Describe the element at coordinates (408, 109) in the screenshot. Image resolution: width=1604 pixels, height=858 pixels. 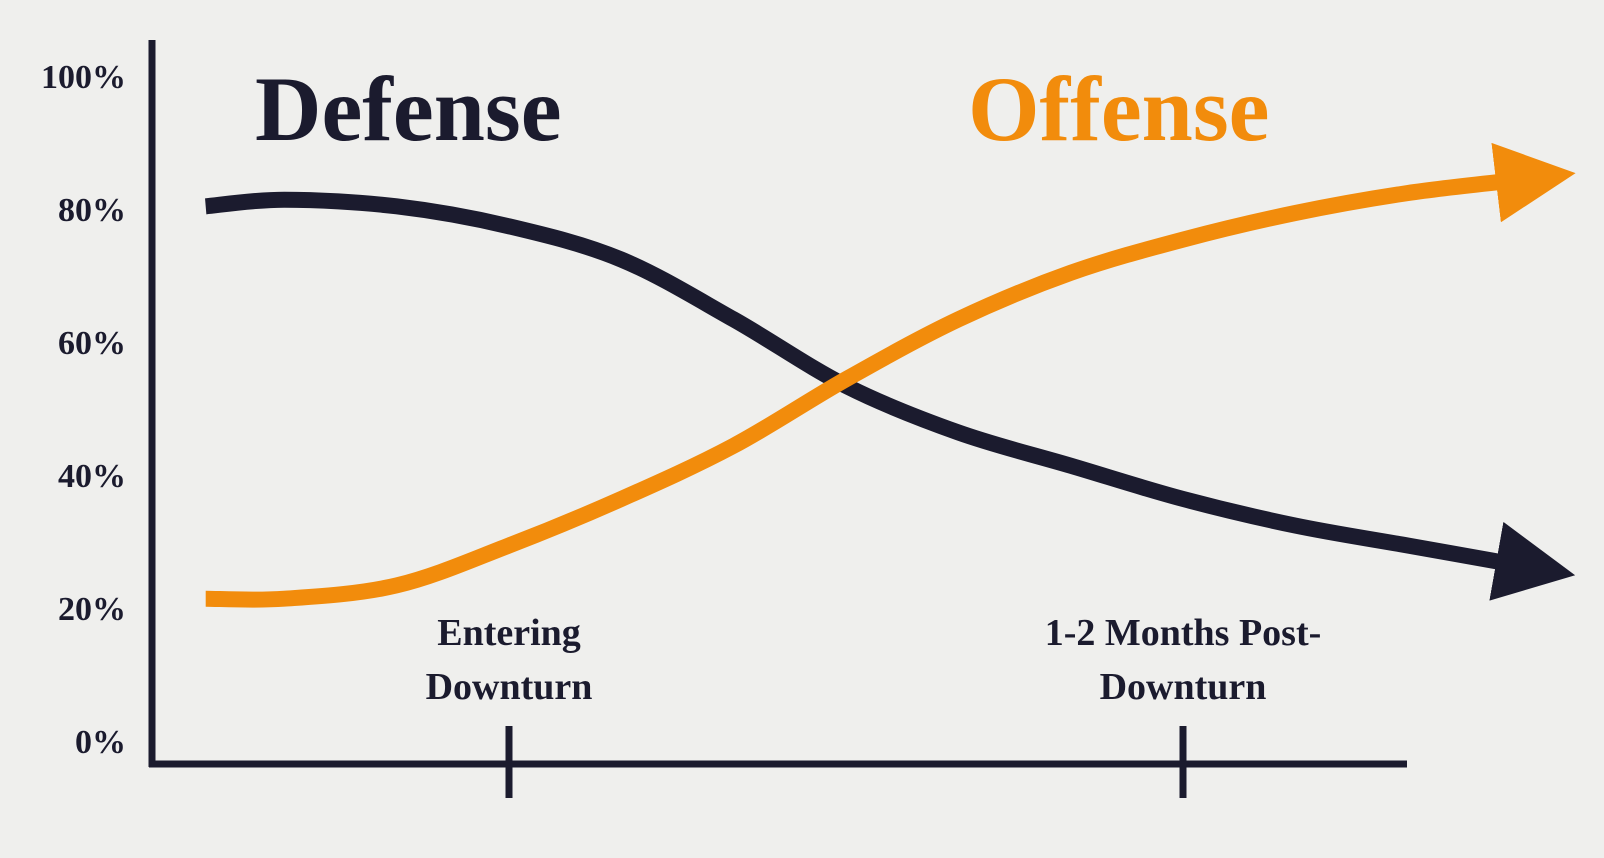
I see `legend-label: Defense` at that location.